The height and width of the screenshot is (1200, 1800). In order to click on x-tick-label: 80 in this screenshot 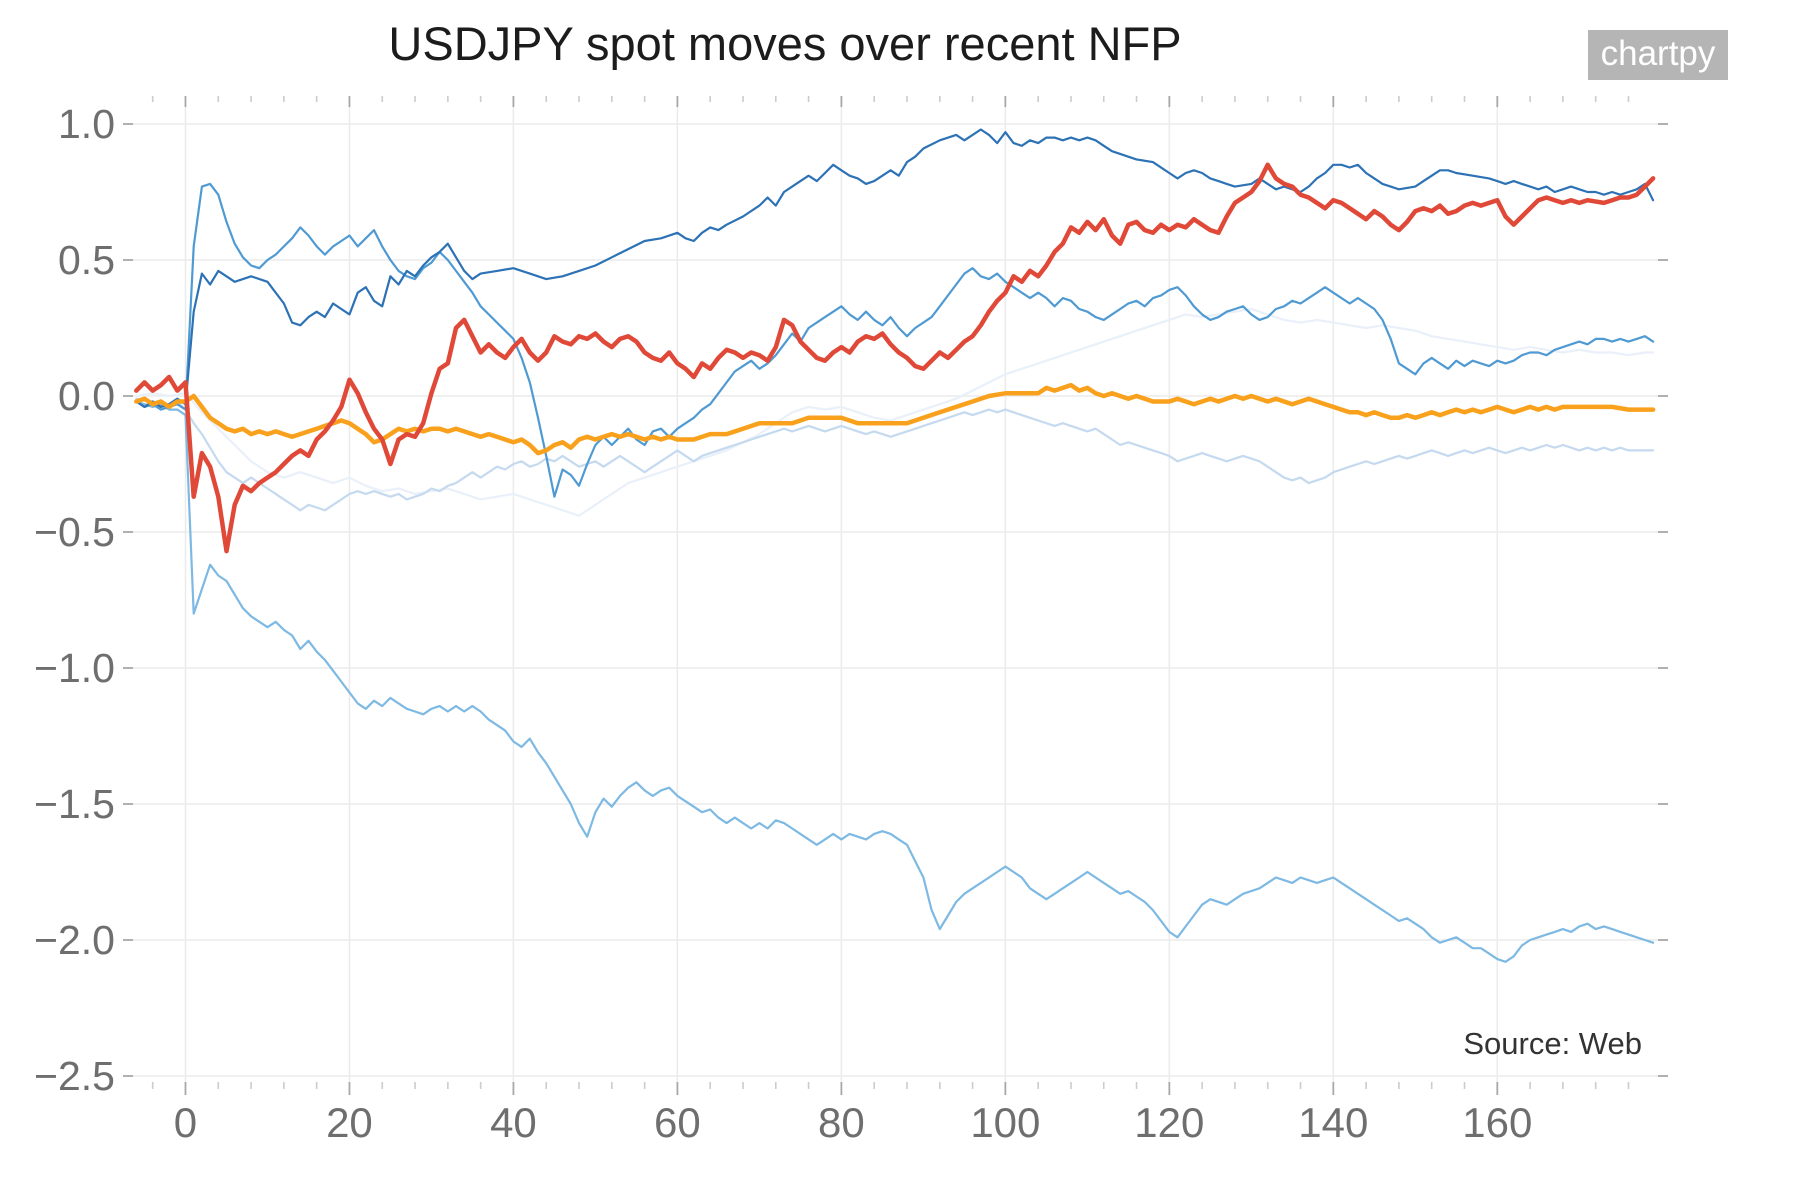, I will do `click(841, 1122)`.